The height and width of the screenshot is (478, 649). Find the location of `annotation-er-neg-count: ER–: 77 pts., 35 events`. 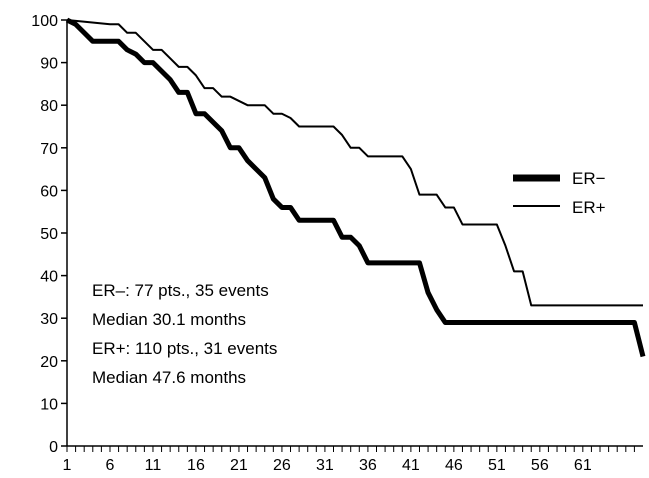

annotation-er-neg-count: ER–: 77 pts., 35 events is located at coordinates (180, 290).